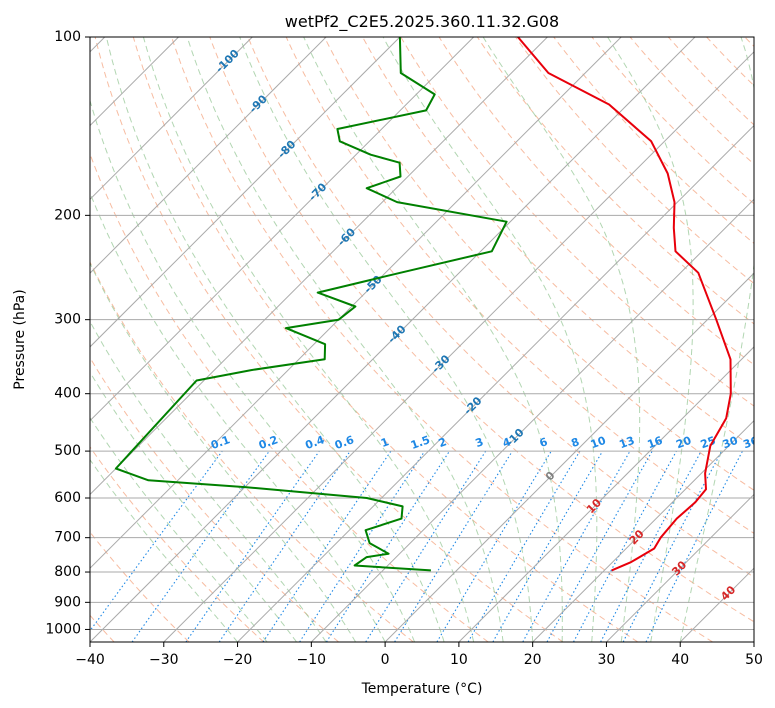 The image size is (775, 708). I want to click on x-tick-label: 10, so click(459, 660).